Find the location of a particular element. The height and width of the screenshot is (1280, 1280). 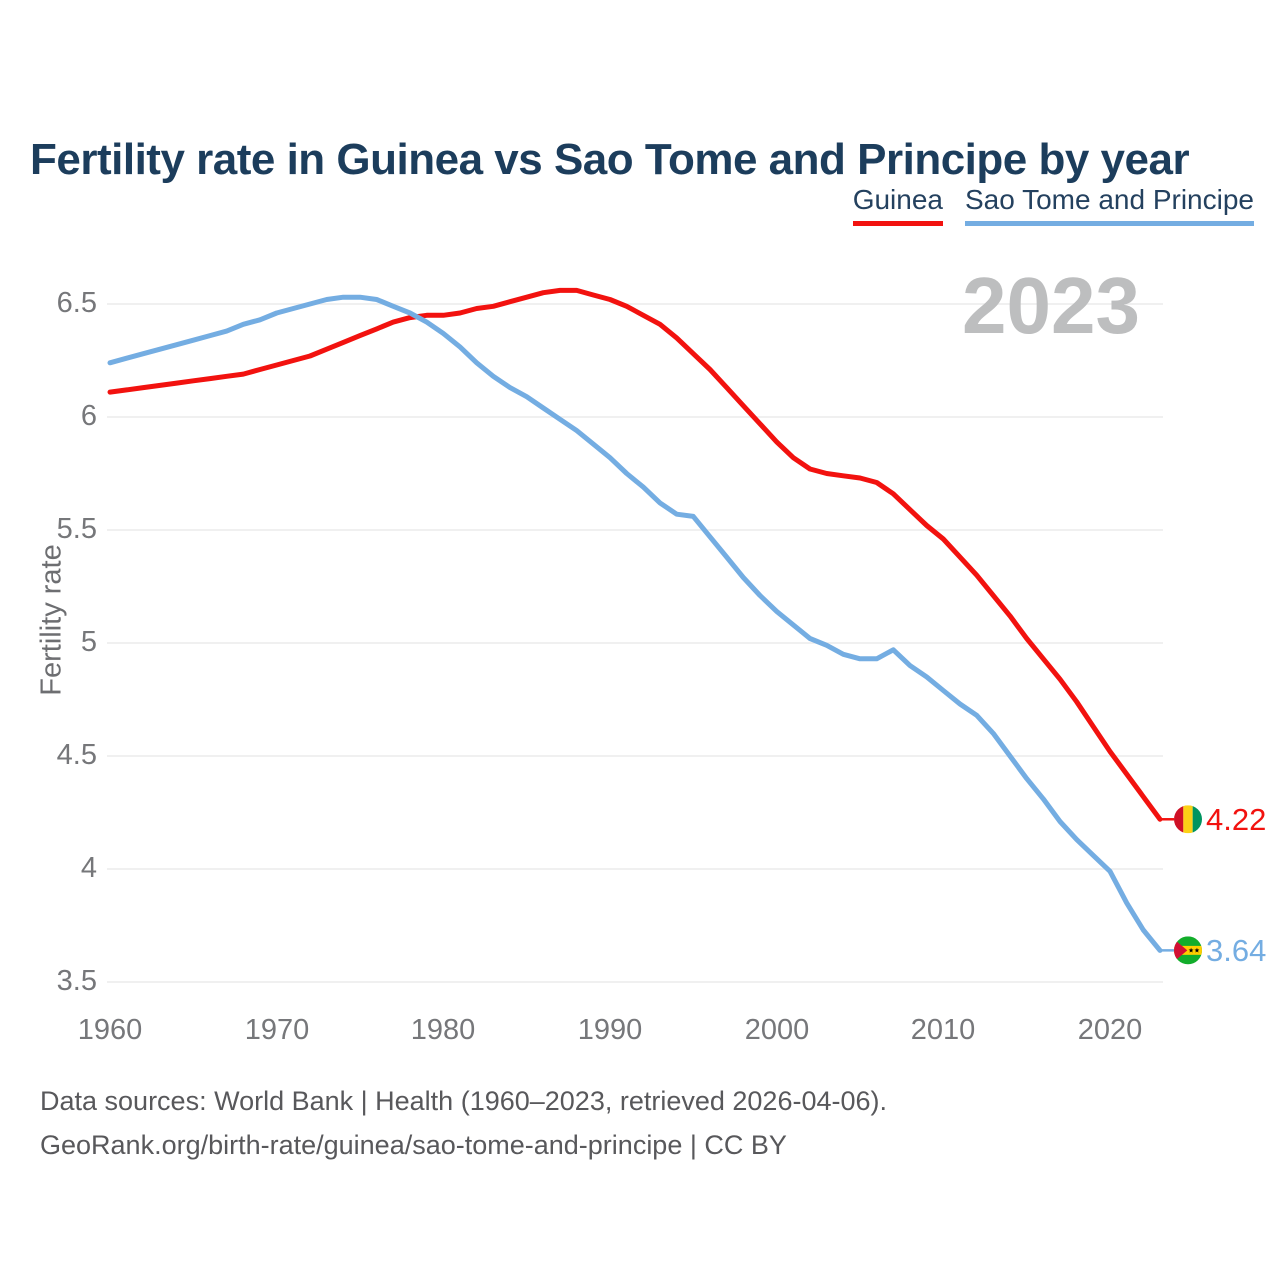

x-tick-label: 1960 is located at coordinates (110, 1030).